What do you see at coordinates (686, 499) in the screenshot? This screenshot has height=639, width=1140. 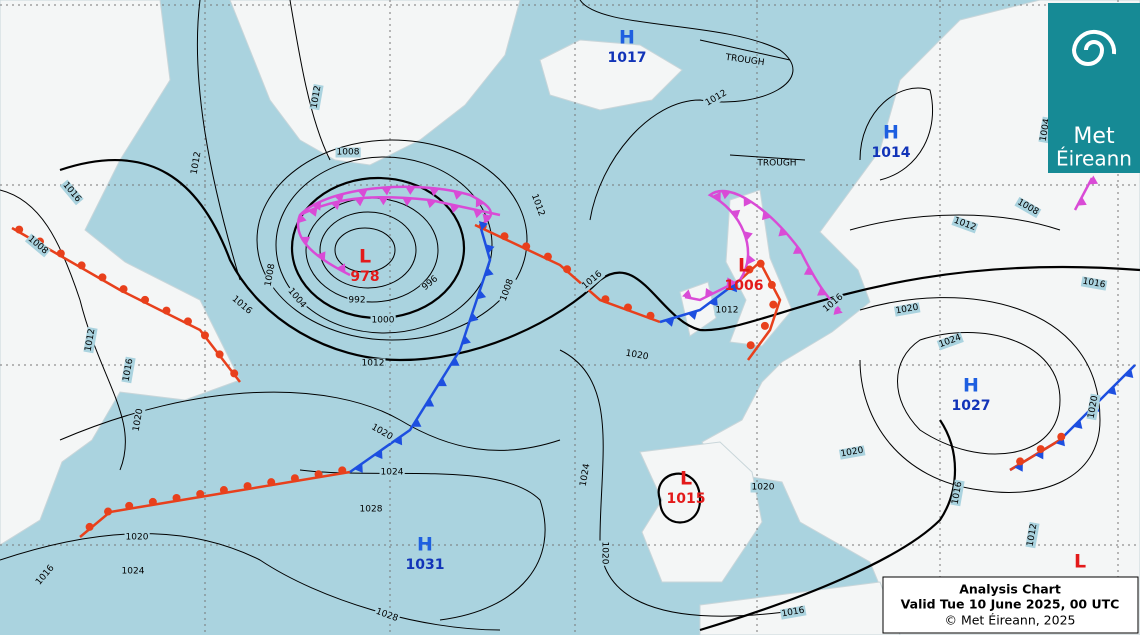 I see `pressure-value: 1015` at bounding box center [686, 499].